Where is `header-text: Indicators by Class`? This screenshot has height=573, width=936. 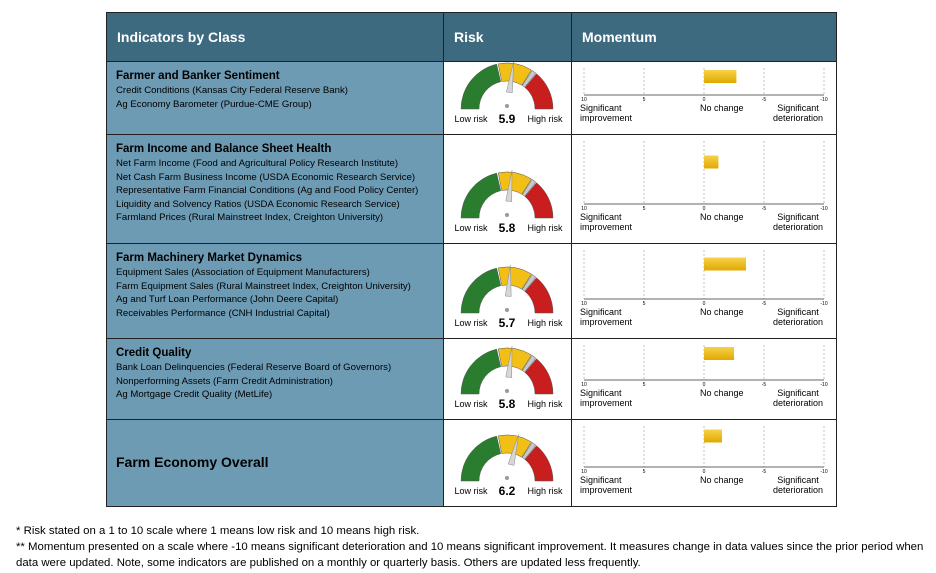
header-text: Indicators by Class is located at coordinates (181, 37).